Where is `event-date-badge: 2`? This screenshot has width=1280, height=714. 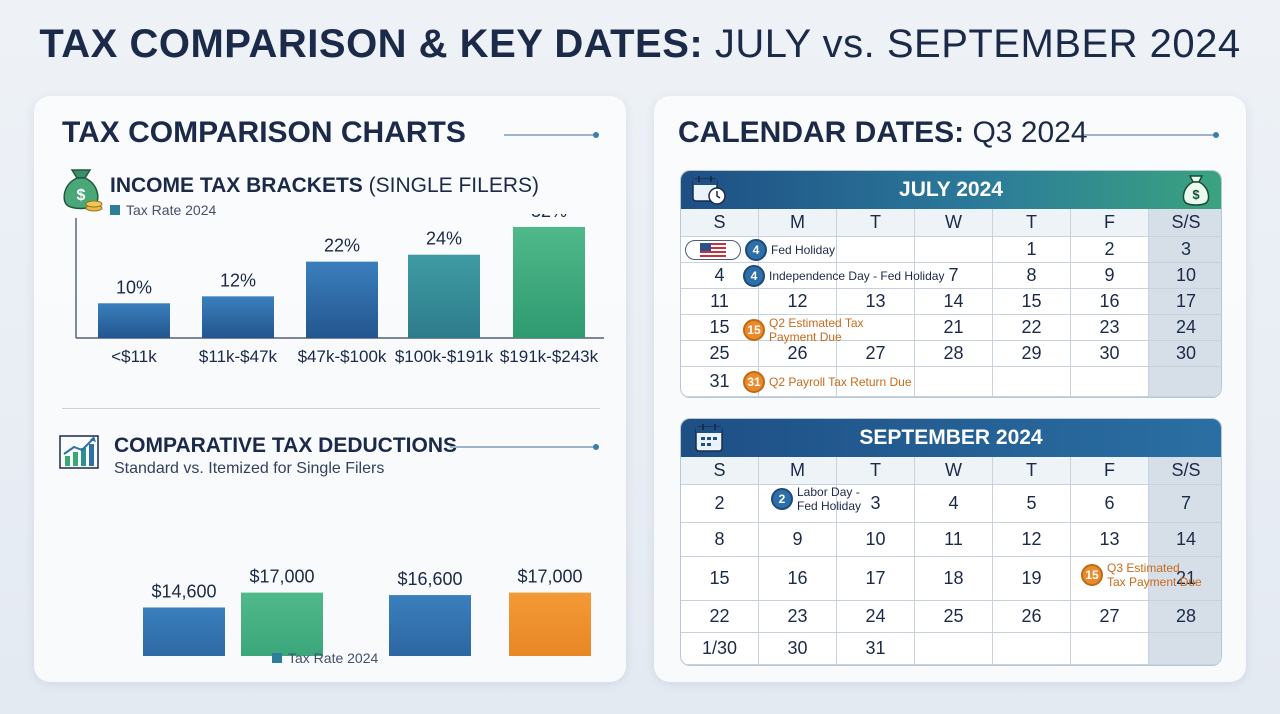 event-date-badge: 2 is located at coordinates (782, 499).